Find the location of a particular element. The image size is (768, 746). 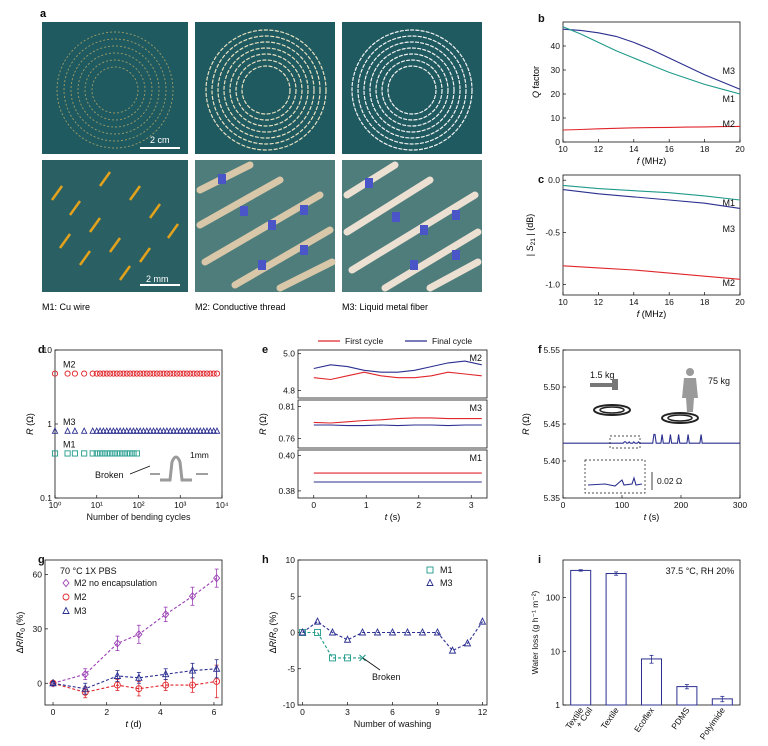

chart-b-xtick-label: 18 is located at coordinates (705, 149).